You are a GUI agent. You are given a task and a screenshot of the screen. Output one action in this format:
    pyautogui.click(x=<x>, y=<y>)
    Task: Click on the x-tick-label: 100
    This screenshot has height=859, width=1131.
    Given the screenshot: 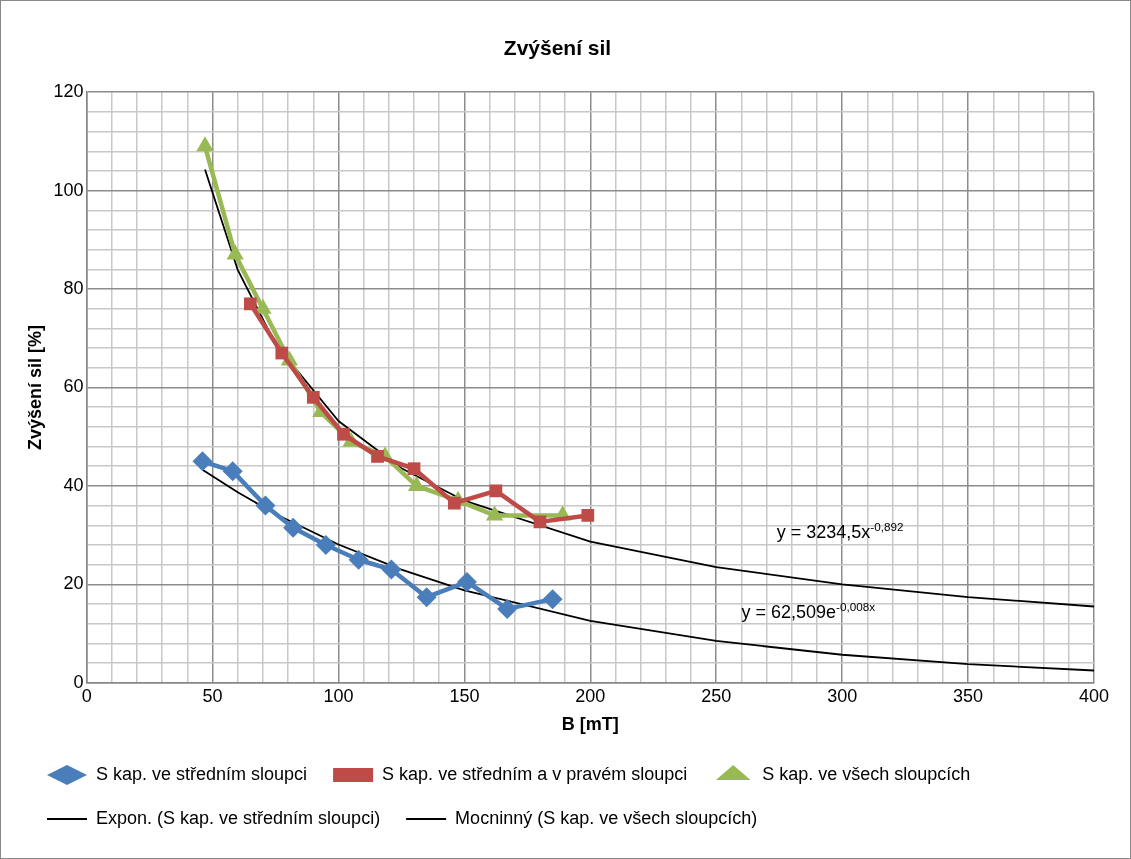 What is the action you would take?
    pyautogui.click(x=338, y=695)
    